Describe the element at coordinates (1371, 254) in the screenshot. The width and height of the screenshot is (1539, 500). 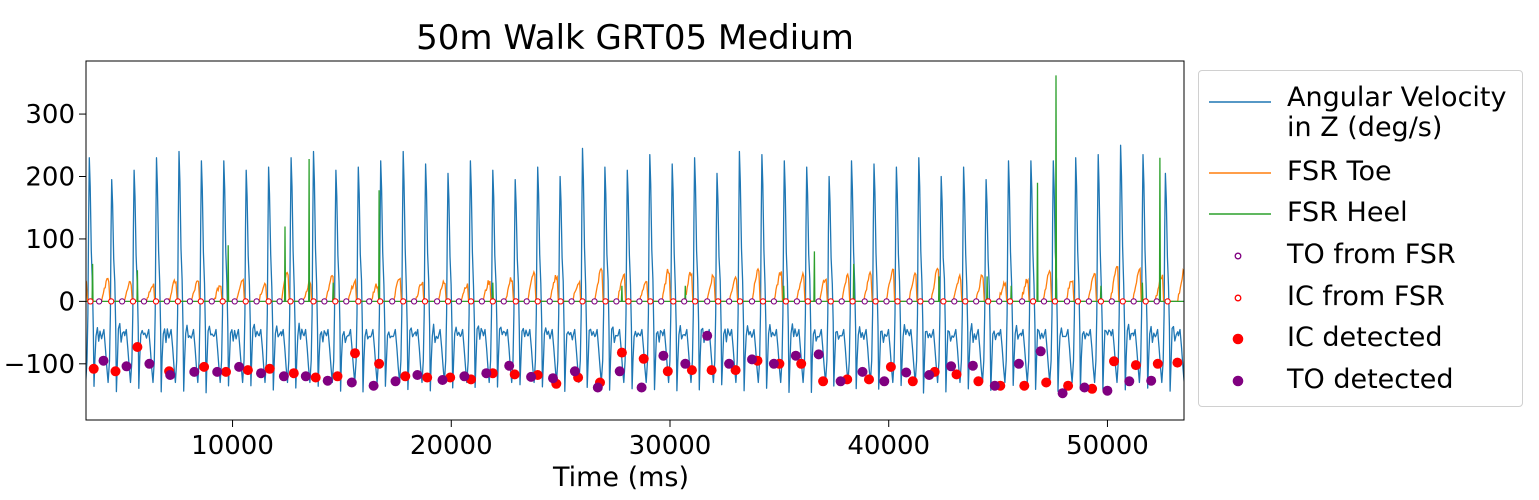
I see `legend-label: TO from FSR` at that location.